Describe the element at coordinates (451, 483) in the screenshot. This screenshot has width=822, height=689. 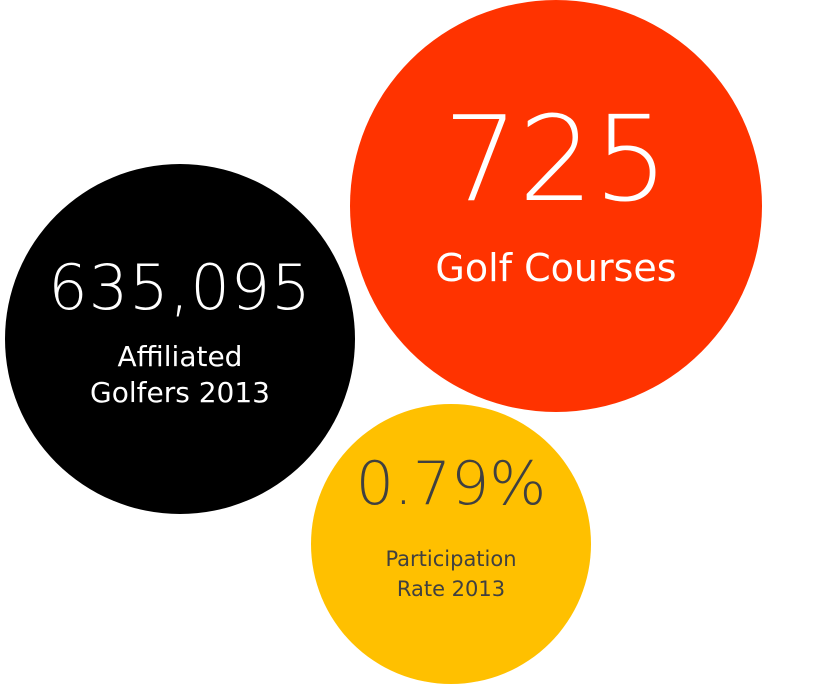
I see `participation-rate-value: 0.79%` at that location.